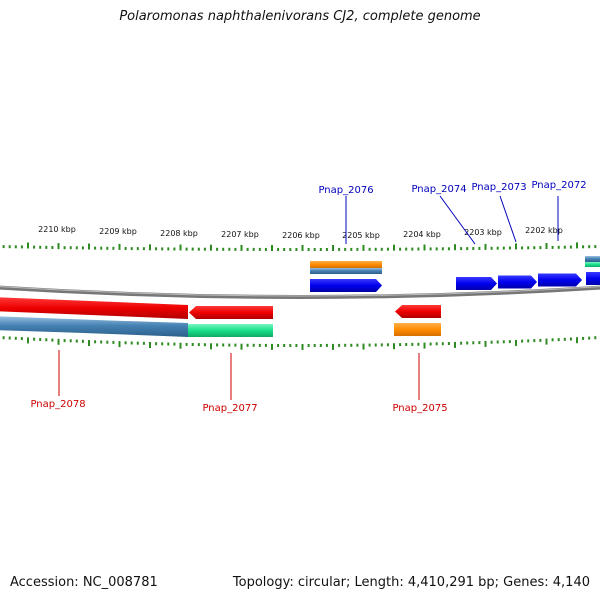 This screenshot has width=600, height=600. What do you see at coordinates (592, 259) in the screenshot?
I see `feature-steelblue-edge` at bounding box center [592, 259].